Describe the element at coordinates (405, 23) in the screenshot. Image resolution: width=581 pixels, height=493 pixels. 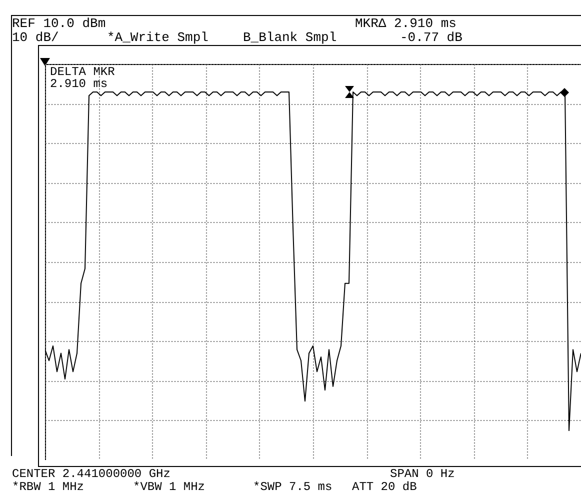
I see `text: MKRΔ 2.910 ms` at that location.